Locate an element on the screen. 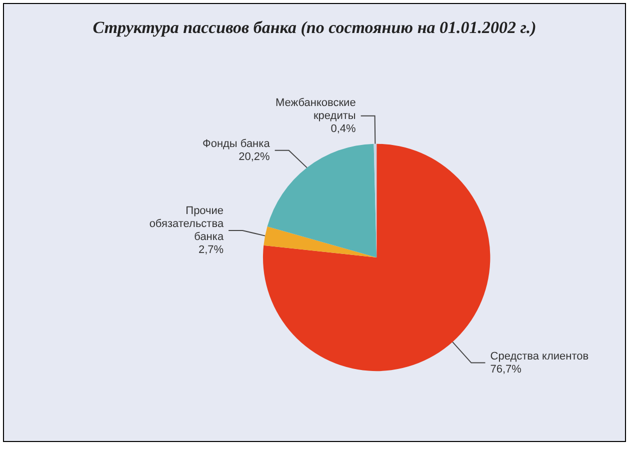 The height and width of the screenshot is (453, 639). slice-label: Прочие обязательства банка is located at coordinates (186, 223).